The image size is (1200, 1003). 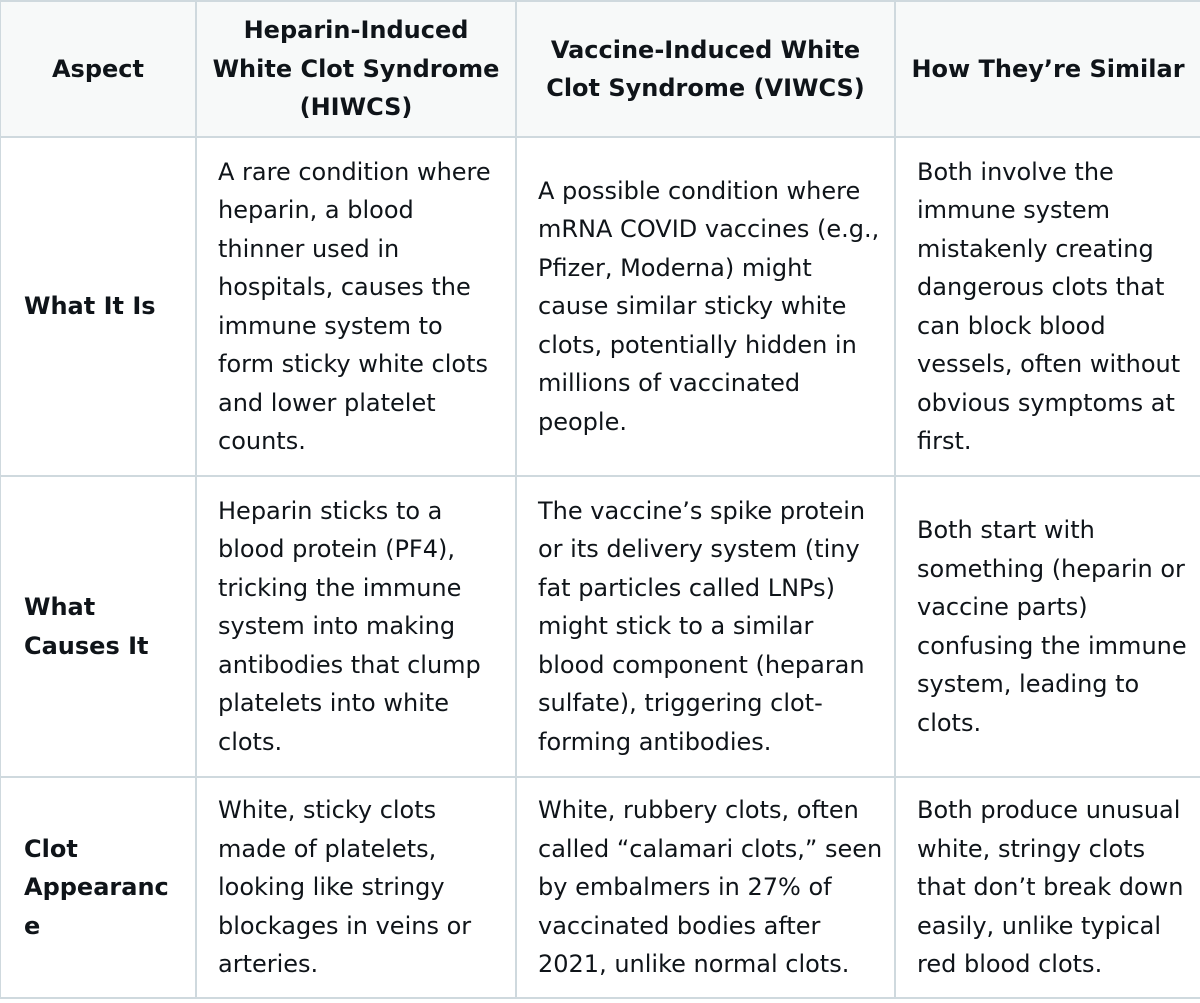 What do you see at coordinates (98, 626) in the screenshot?
I see `cell-aspect: What Causes It` at bounding box center [98, 626].